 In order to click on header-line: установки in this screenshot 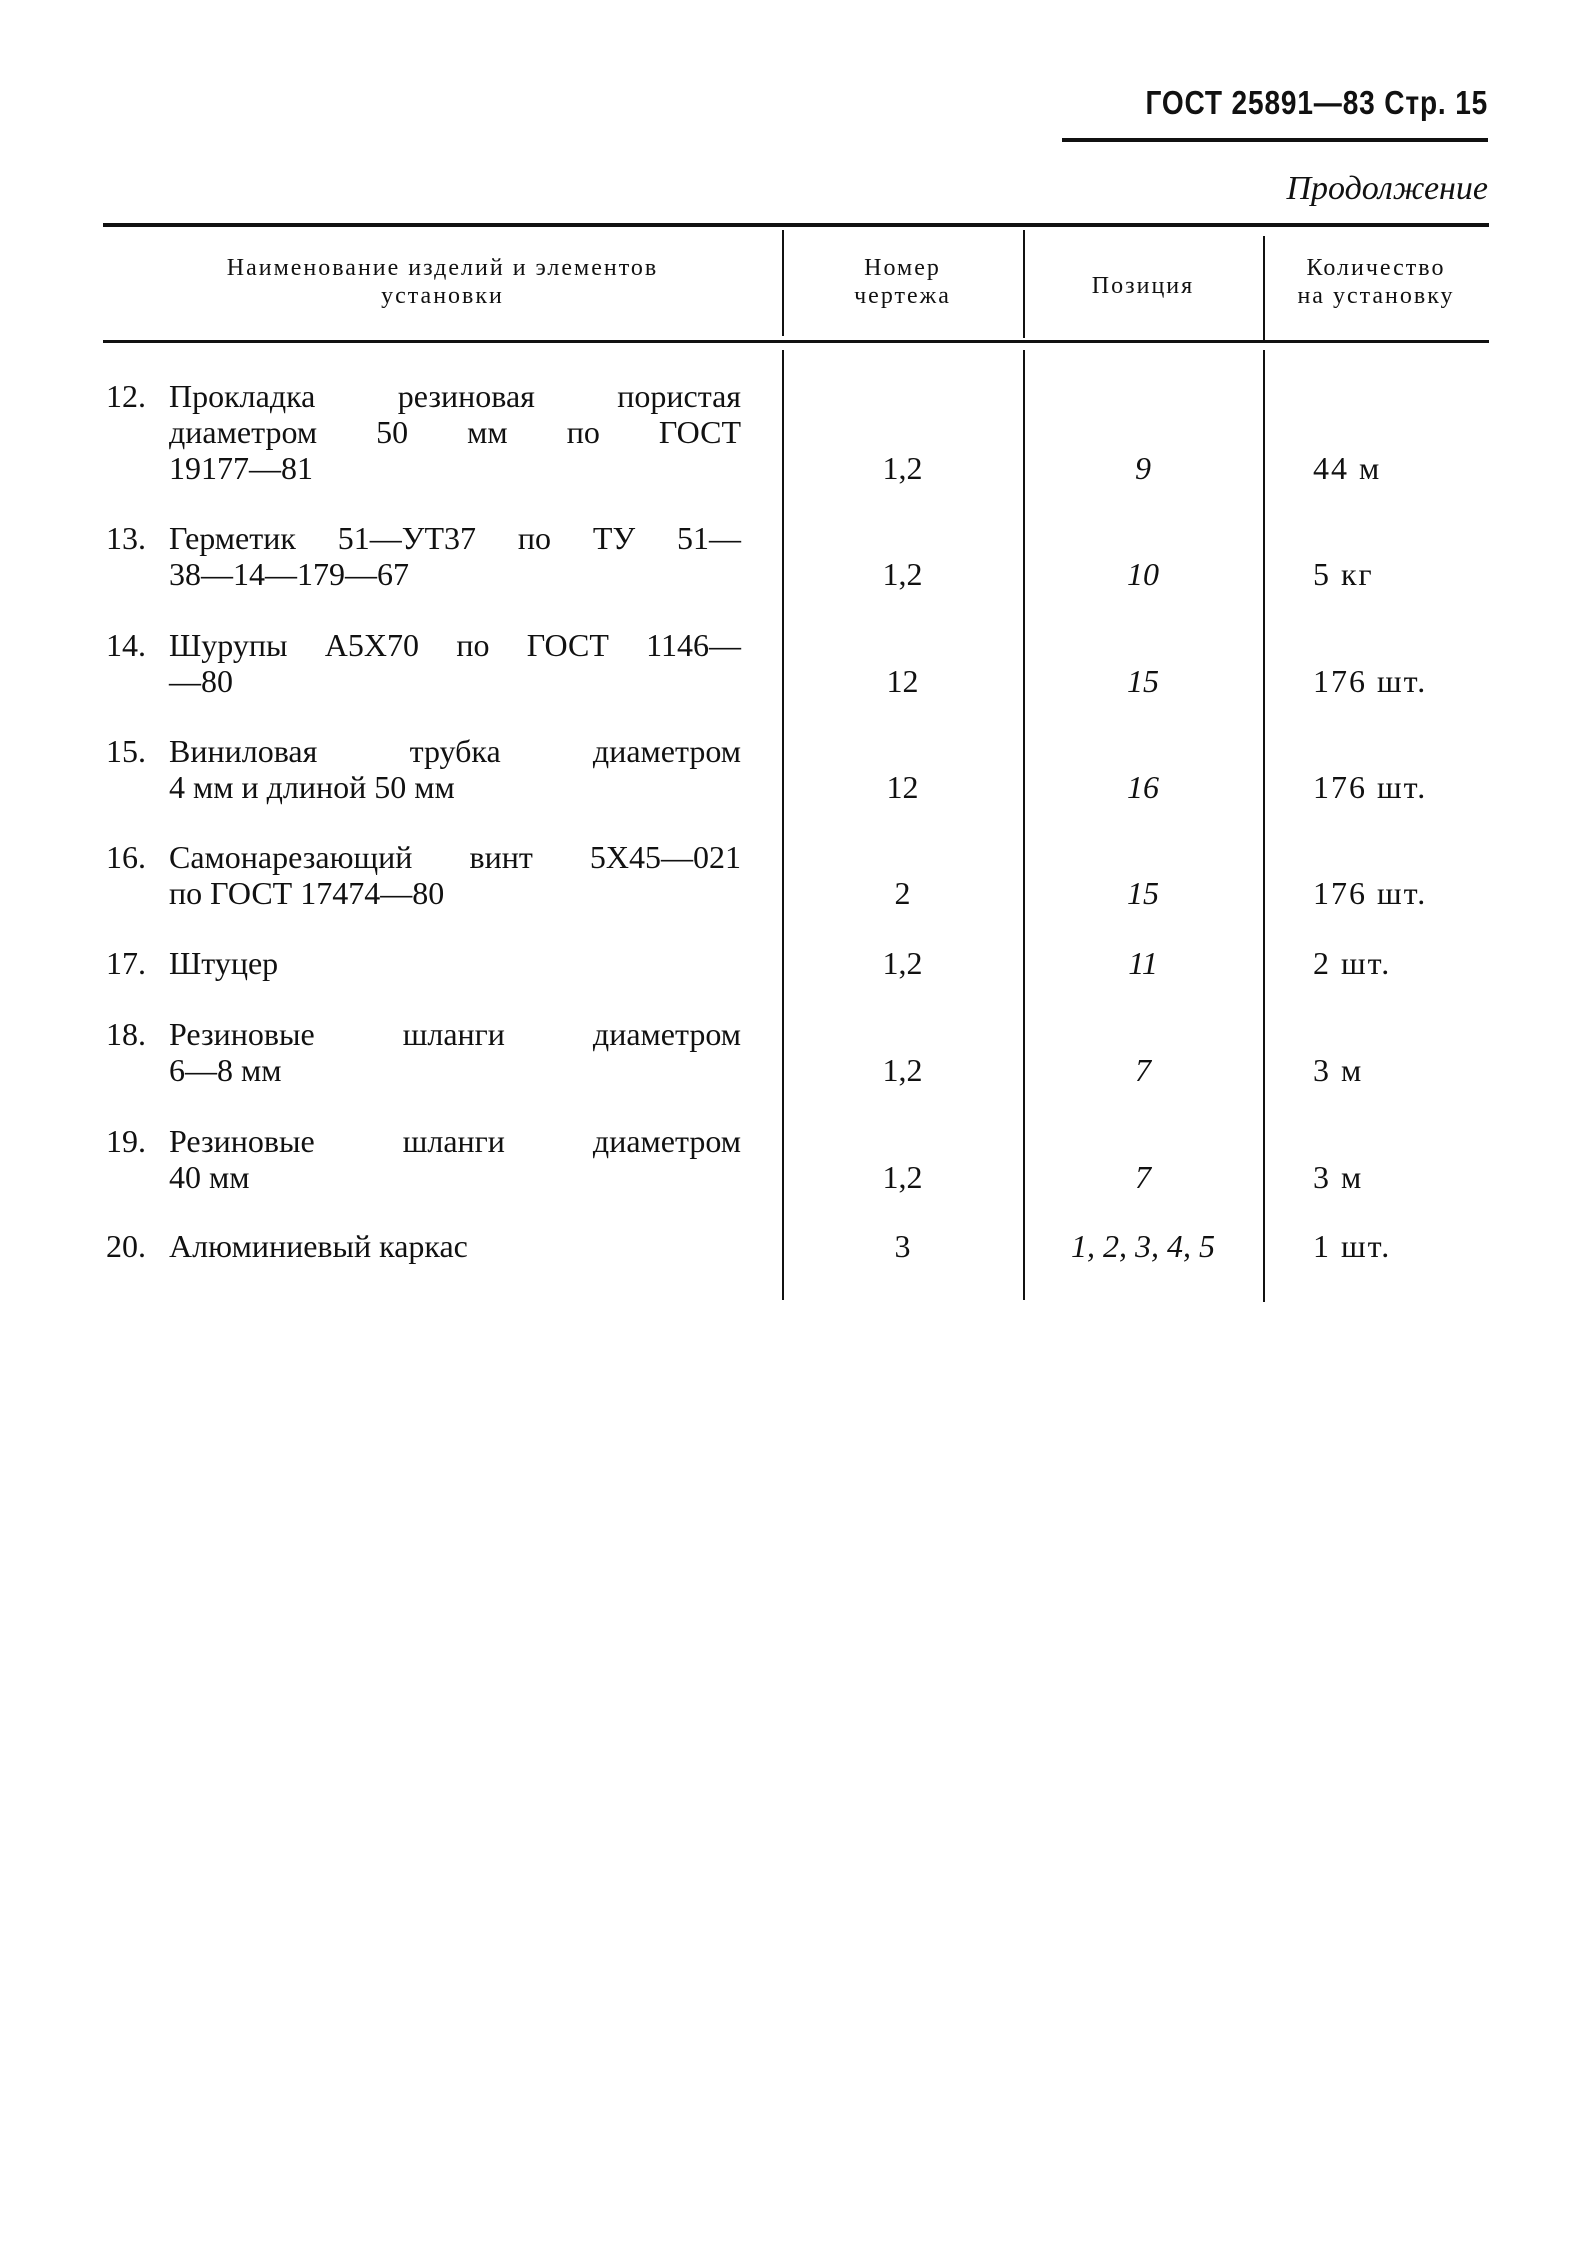, I will do `click(442, 296)`.